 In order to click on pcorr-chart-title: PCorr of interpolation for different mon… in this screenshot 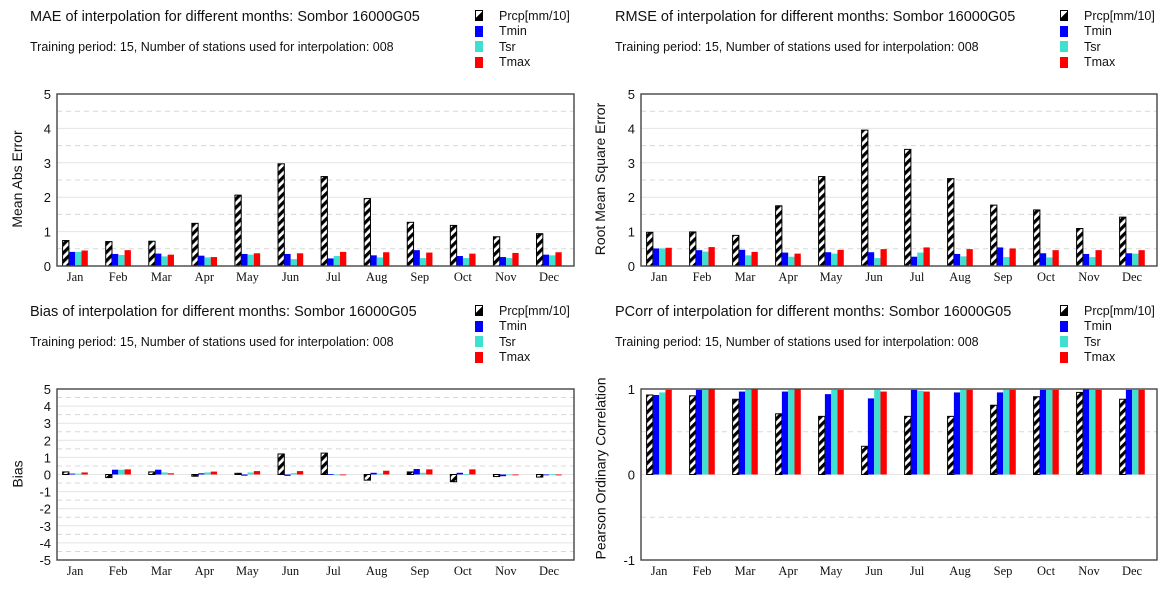, I will do `click(813, 312)`.